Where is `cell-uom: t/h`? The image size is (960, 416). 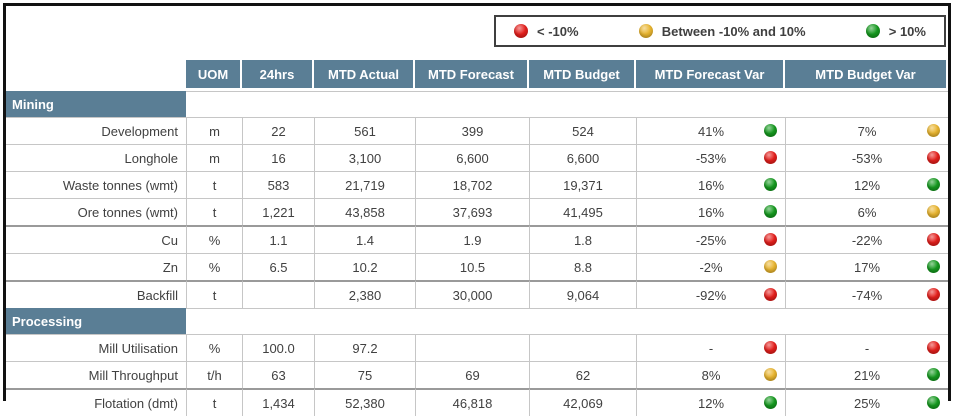 cell-uom: t/h is located at coordinates (214, 374).